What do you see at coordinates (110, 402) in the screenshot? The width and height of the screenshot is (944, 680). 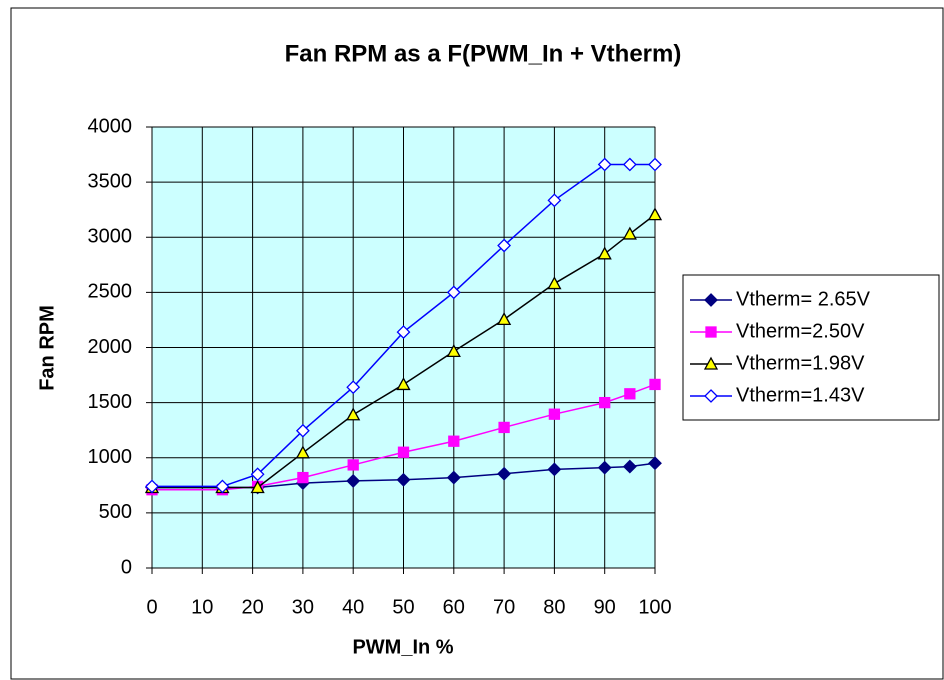 I see `y-tick-label: 1500` at bounding box center [110, 402].